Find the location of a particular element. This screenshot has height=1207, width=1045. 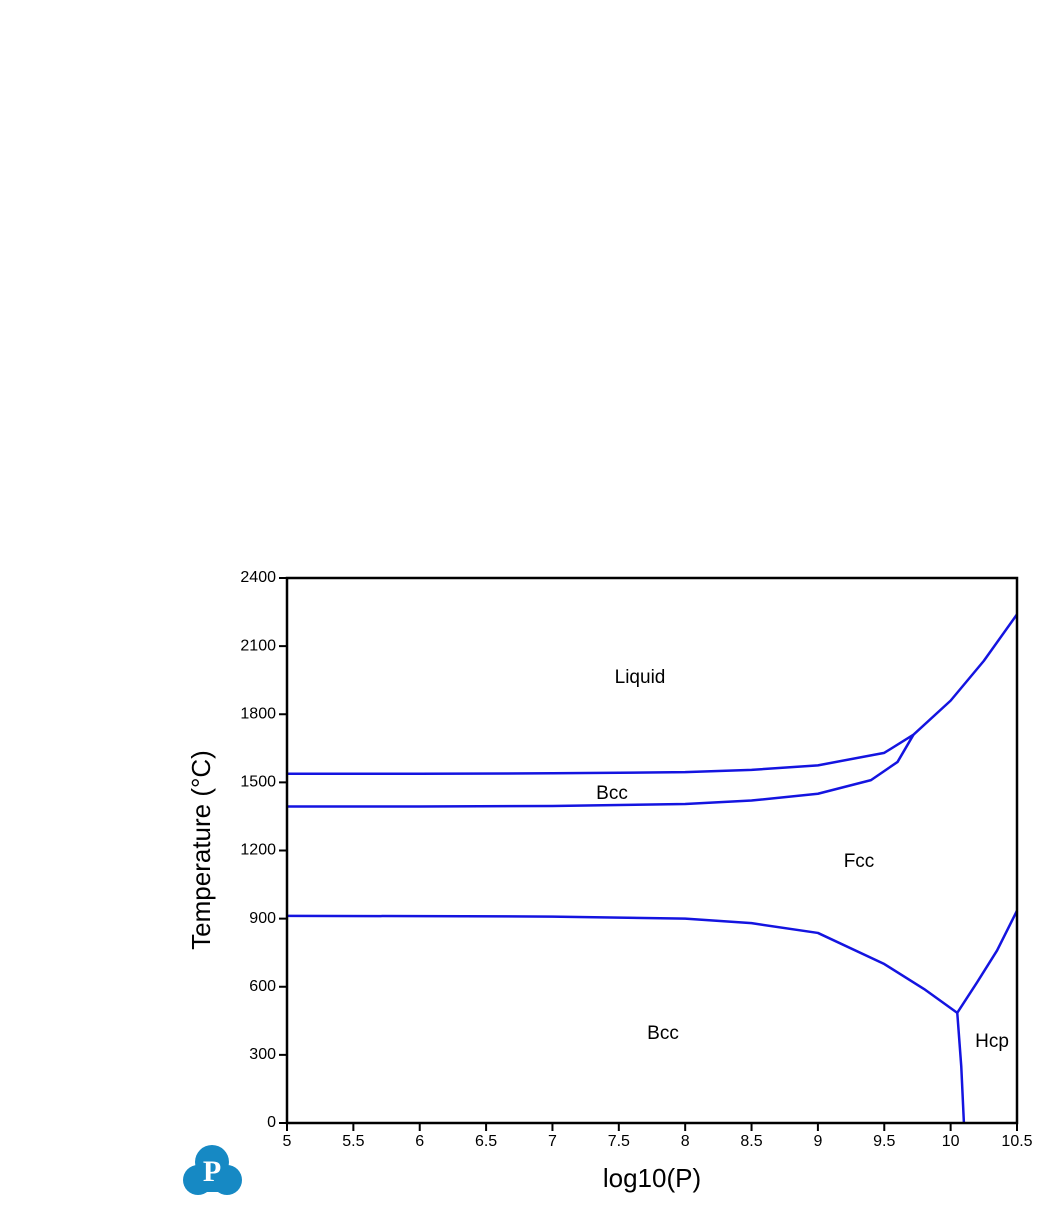

y-tick-label: 1500 is located at coordinates (258, 782).